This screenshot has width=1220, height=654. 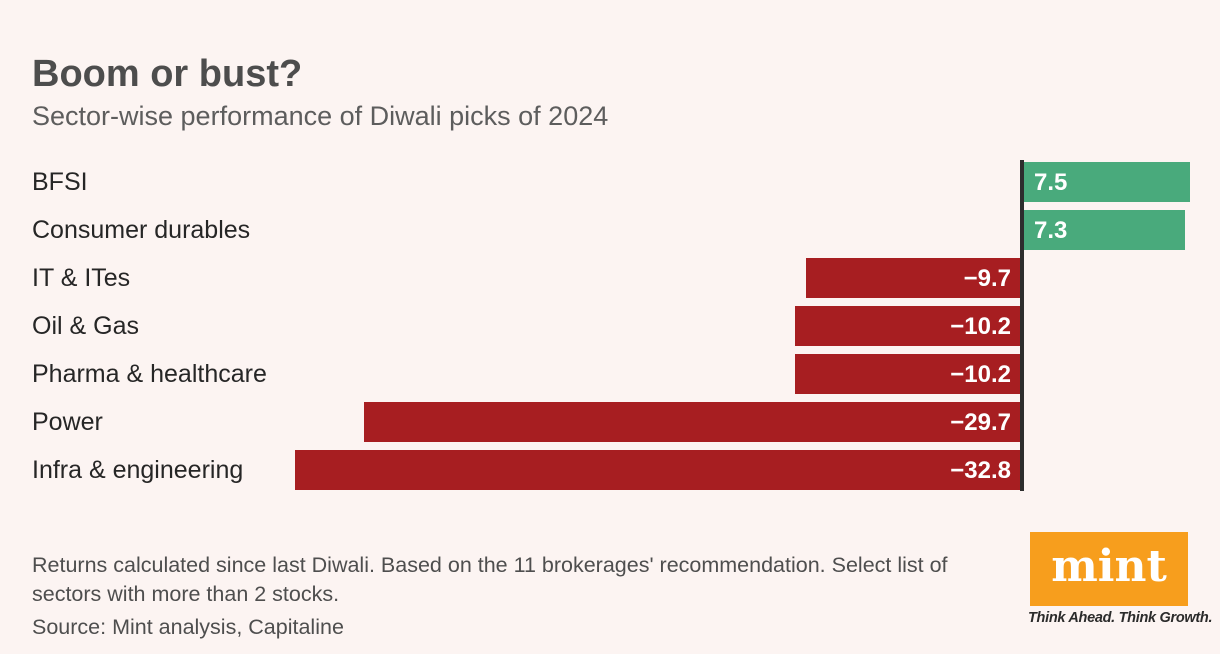 What do you see at coordinates (149, 374) in the screenshot?
I see `bar-label: Pharma & healthcare` at bounding box center [149, 374].